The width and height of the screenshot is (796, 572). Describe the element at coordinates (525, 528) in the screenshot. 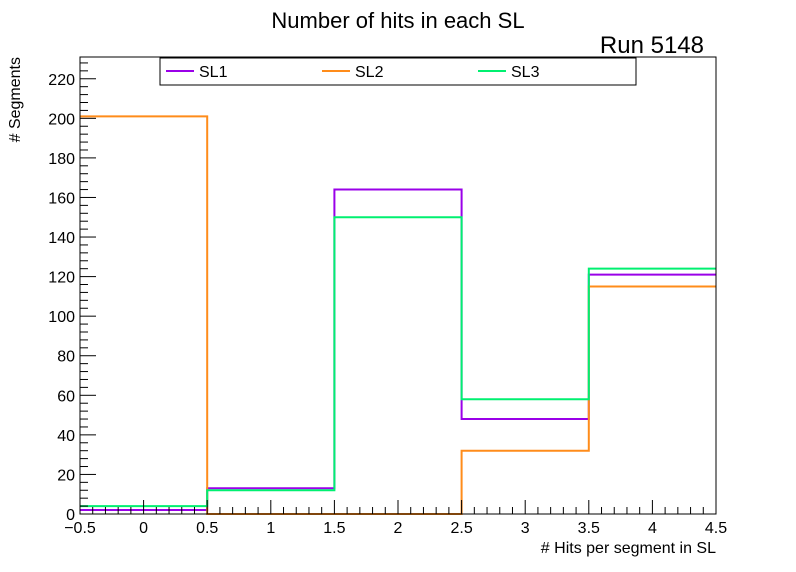

I see `x-tick-label: 3` at that location.